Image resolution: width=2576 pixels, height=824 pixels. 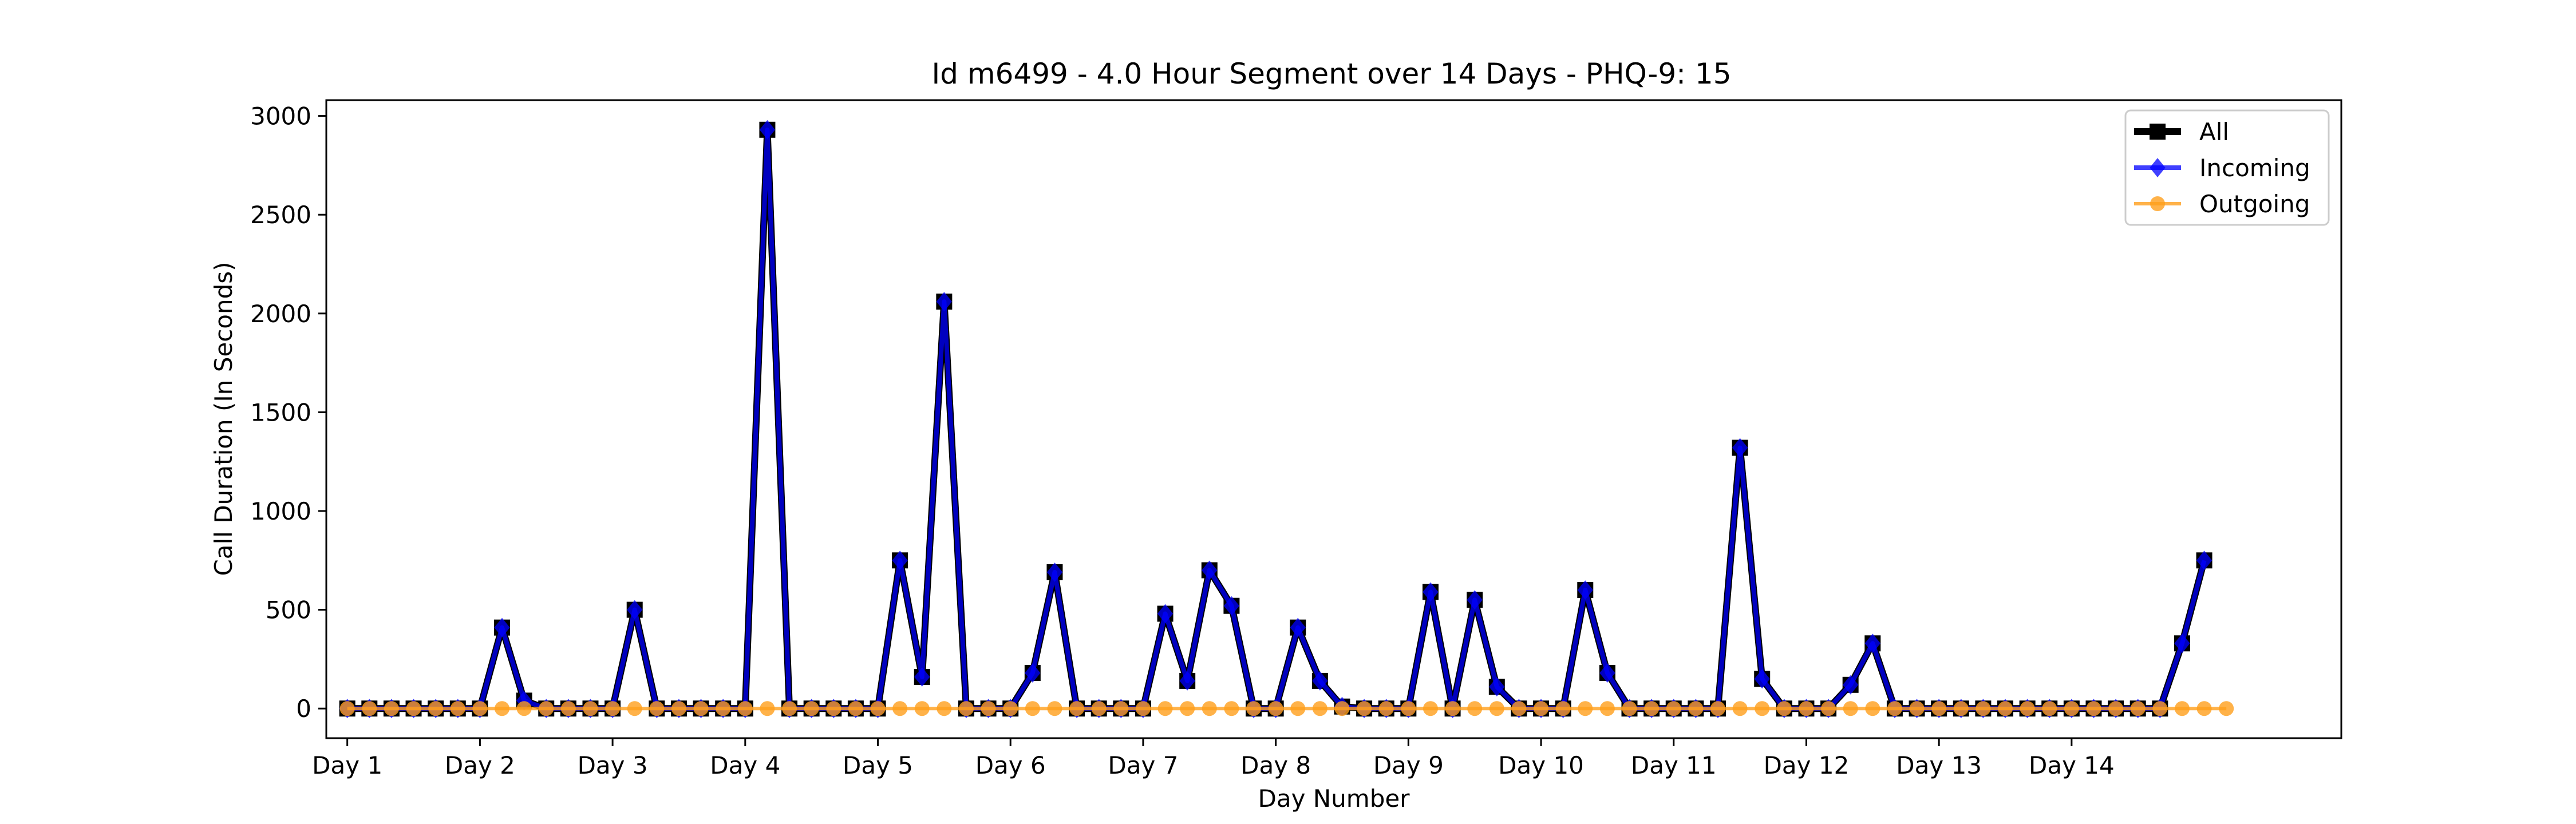 I want to click on x-tick-label: Day 3, so click(x=613, y=765).